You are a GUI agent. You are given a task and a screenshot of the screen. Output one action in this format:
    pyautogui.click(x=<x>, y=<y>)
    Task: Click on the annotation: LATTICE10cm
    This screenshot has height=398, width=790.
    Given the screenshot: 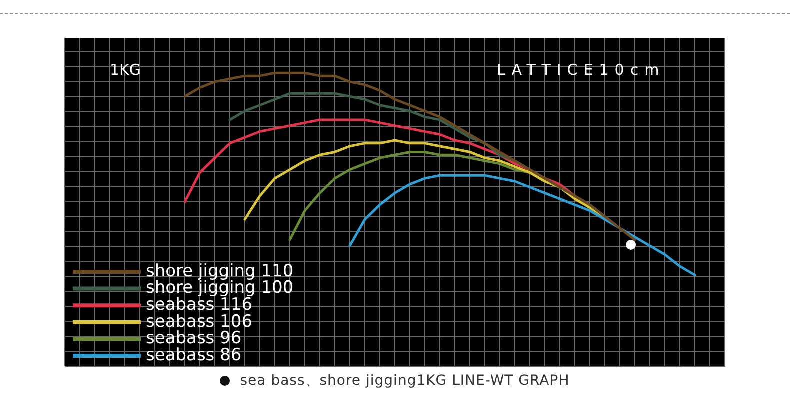 What is the action you would take?
    pyautogui.click(x=581, y=69)
    